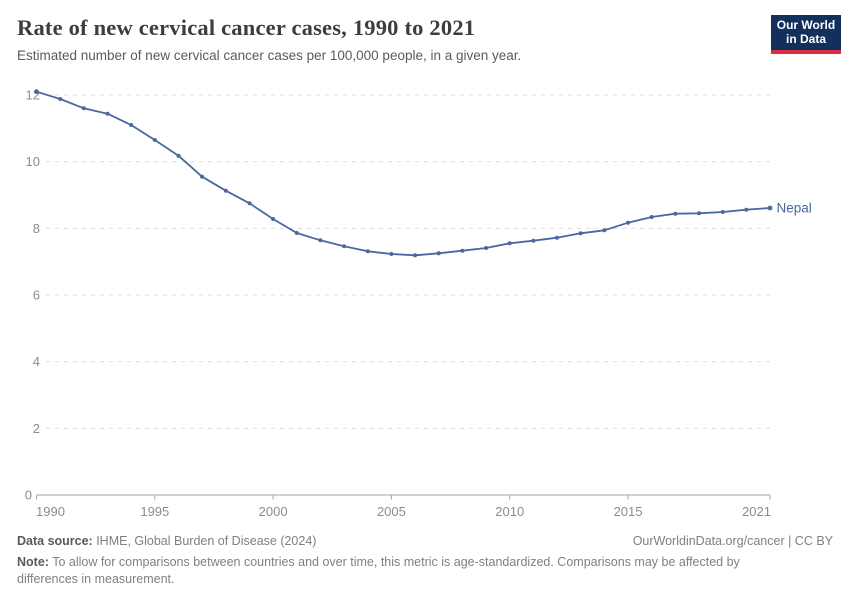 This screenshot has width=850, height=600. Describe the element at coordinates (28, 495) in the screenshot. I see `y-axis-tick-label: 0` at that location.